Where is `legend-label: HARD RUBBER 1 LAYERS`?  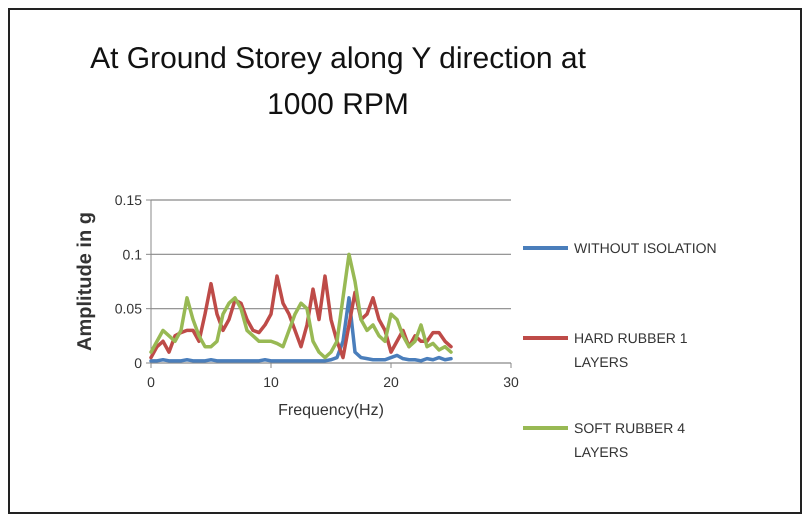
legend-label: HARD RUBBER 1 LAYERS is located at coordinates (631, 350).